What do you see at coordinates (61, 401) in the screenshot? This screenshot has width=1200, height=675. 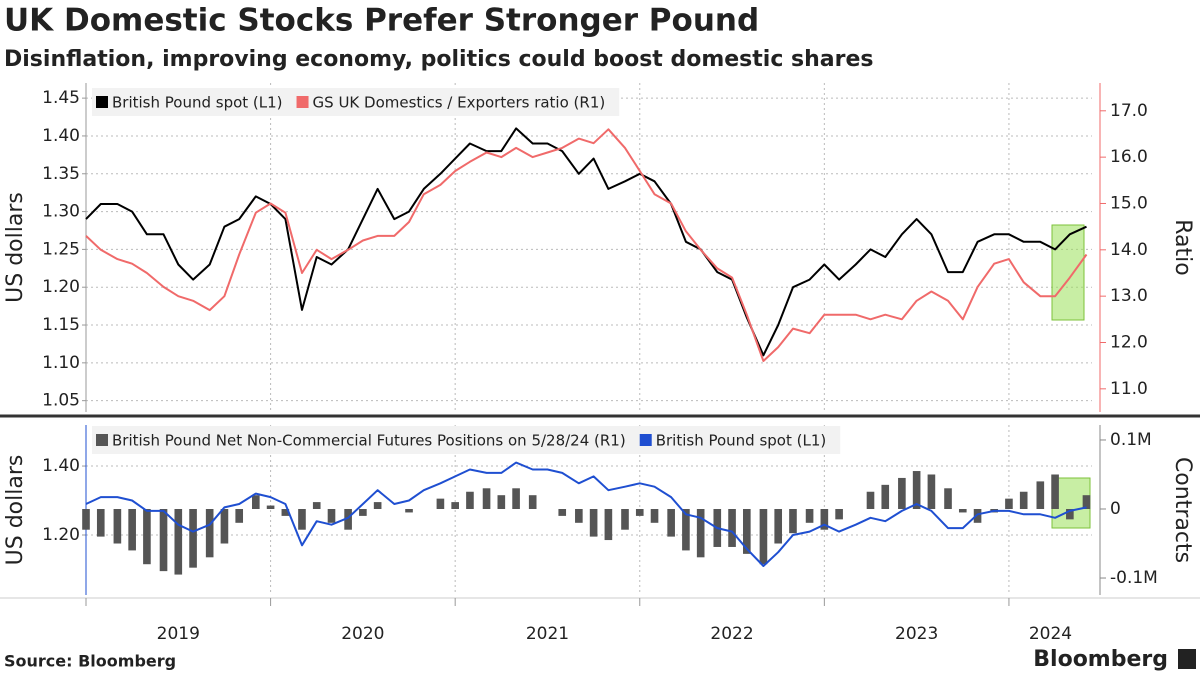 I see `y-tick-label: 1.05` at bounding box center [61, 401].